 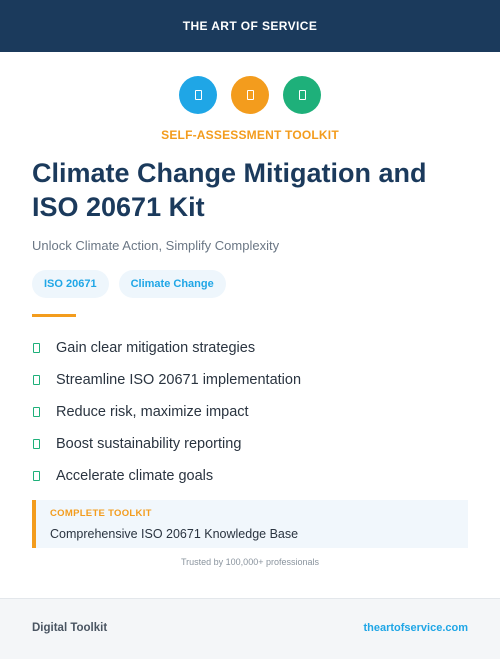 What do you see at coordinates (250, 628) in the screenshot?
I see `footer: Digital Toolkit theartofservice.com` at bounding box center [250, 628].